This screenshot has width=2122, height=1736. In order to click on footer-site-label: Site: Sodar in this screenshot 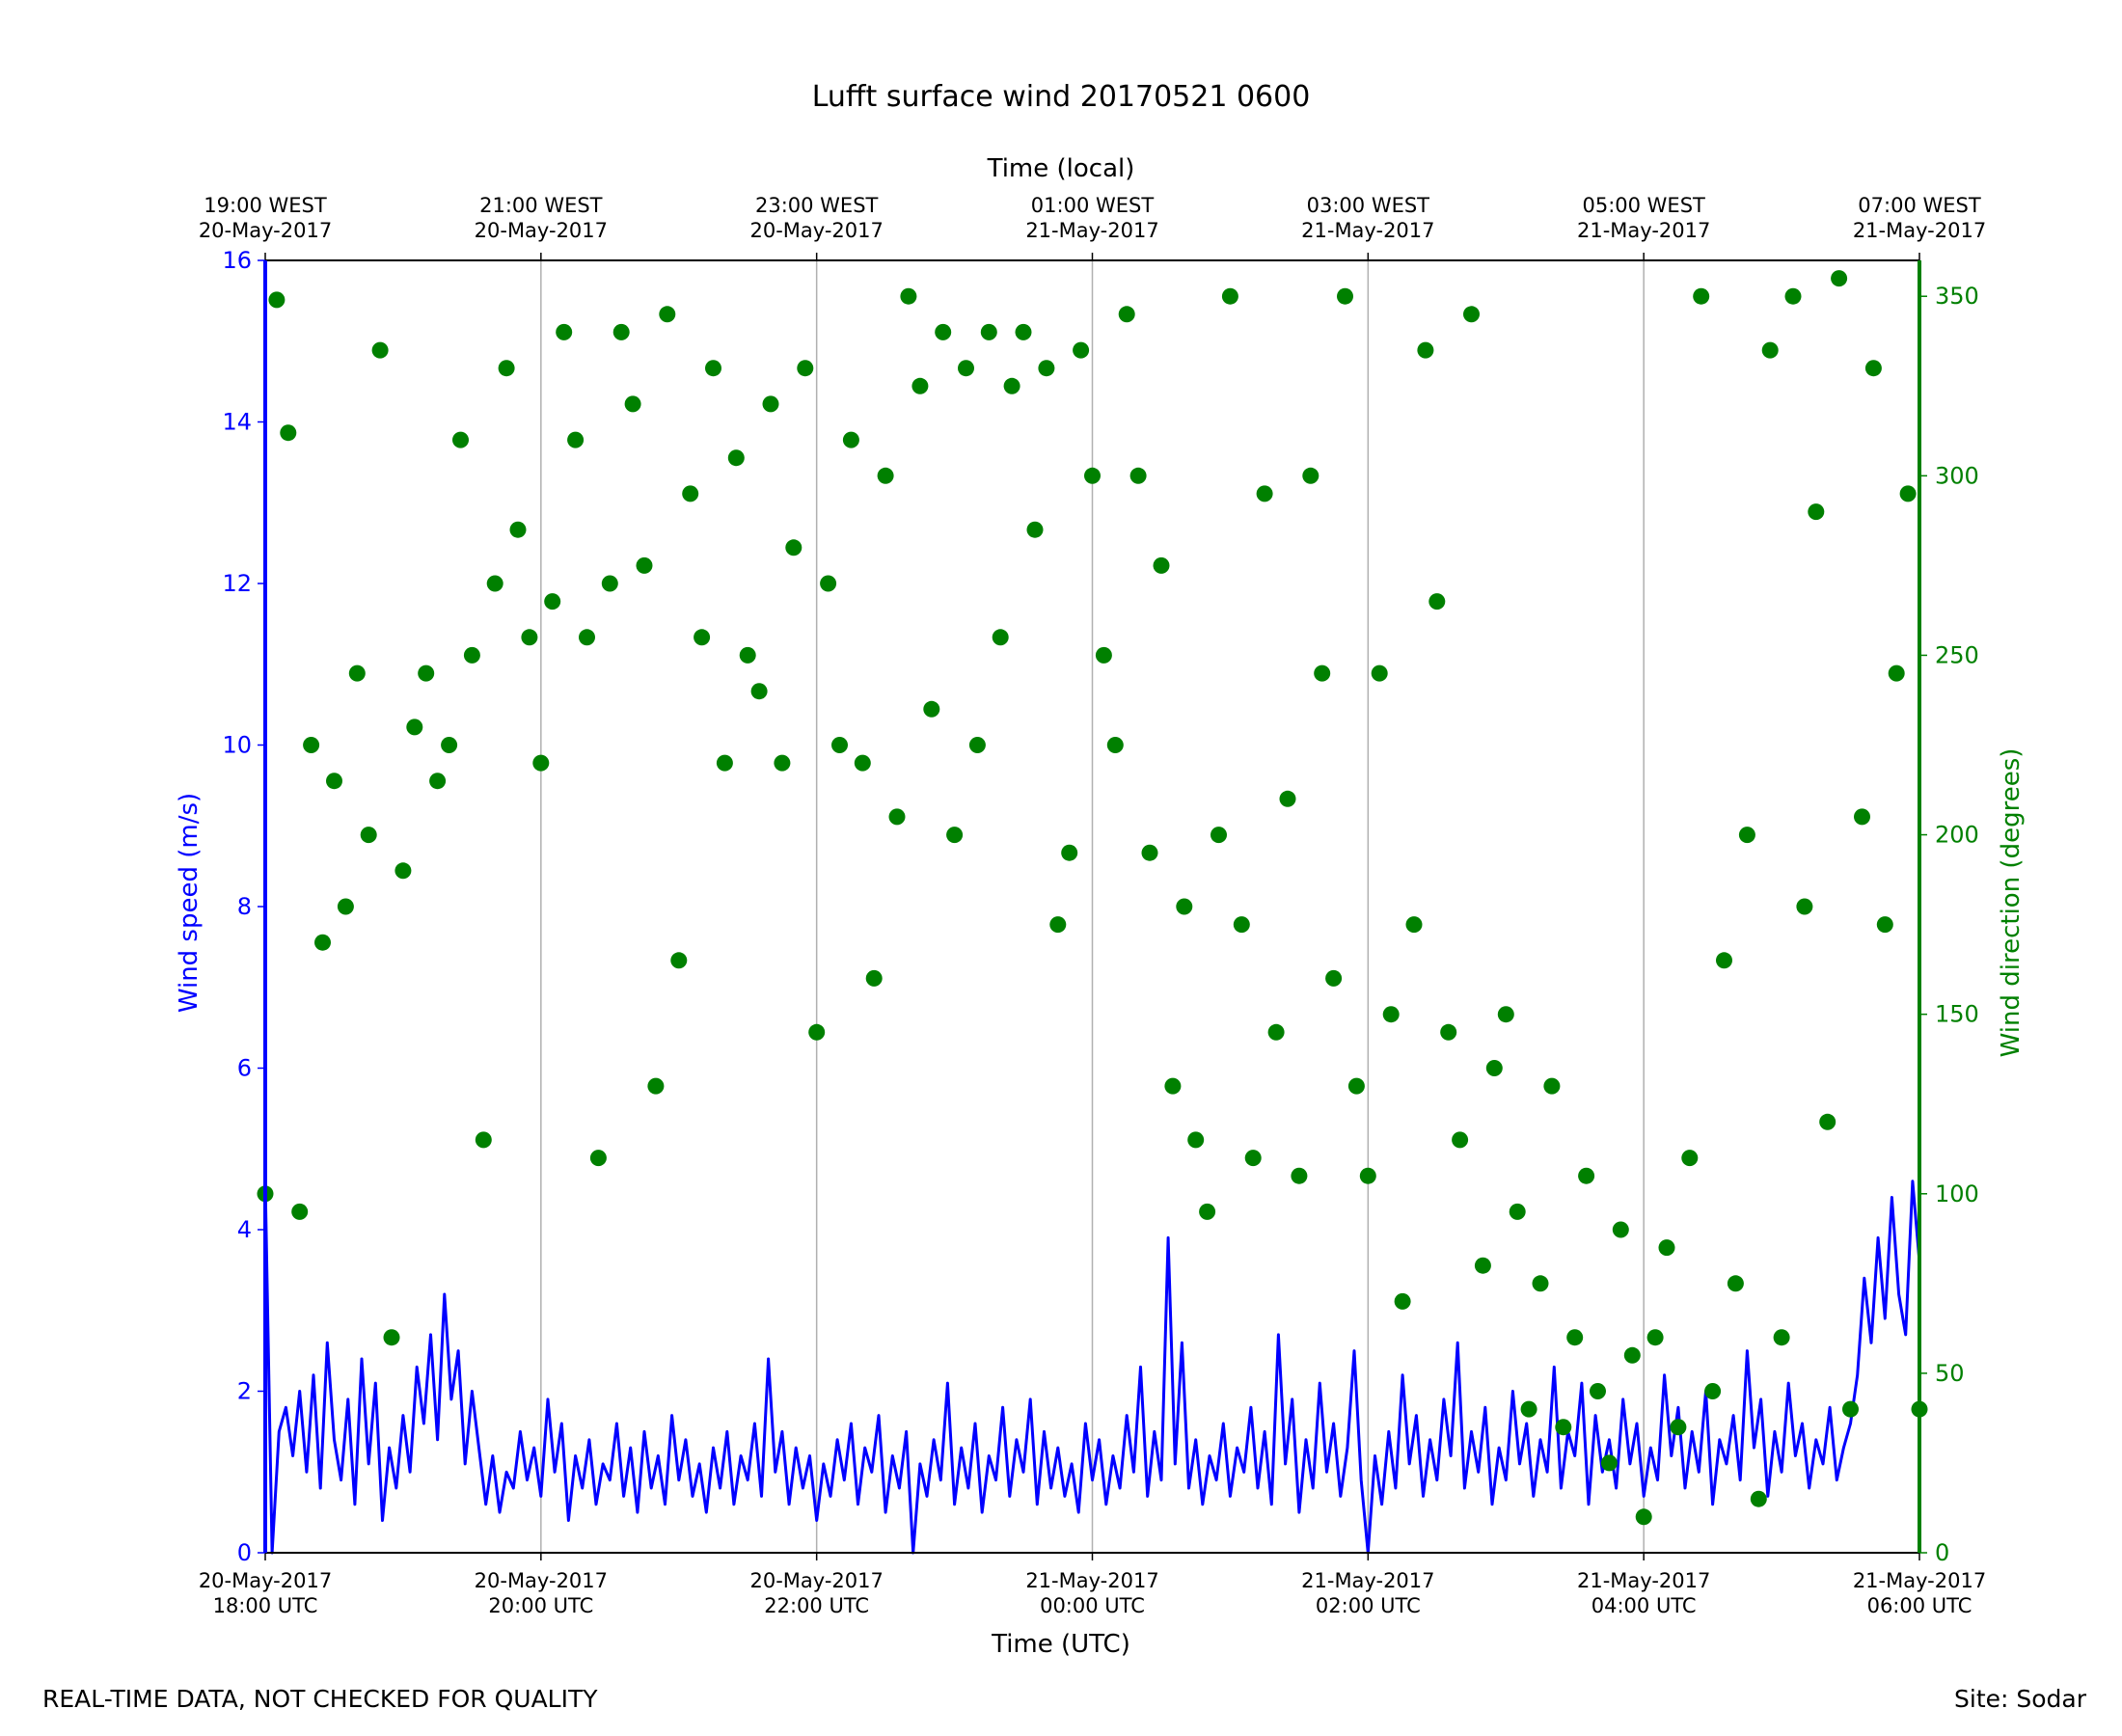, I will do `click(2021, 1699)`.